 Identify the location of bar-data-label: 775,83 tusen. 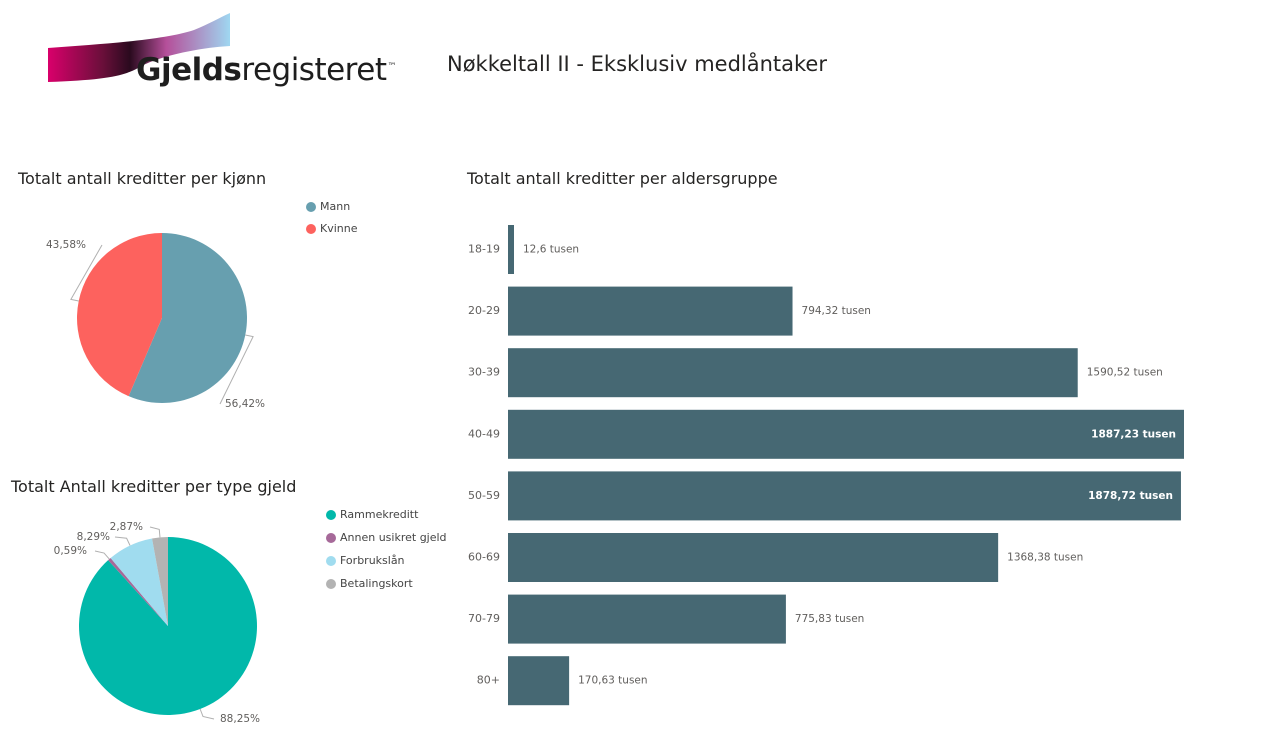
(829, 619).